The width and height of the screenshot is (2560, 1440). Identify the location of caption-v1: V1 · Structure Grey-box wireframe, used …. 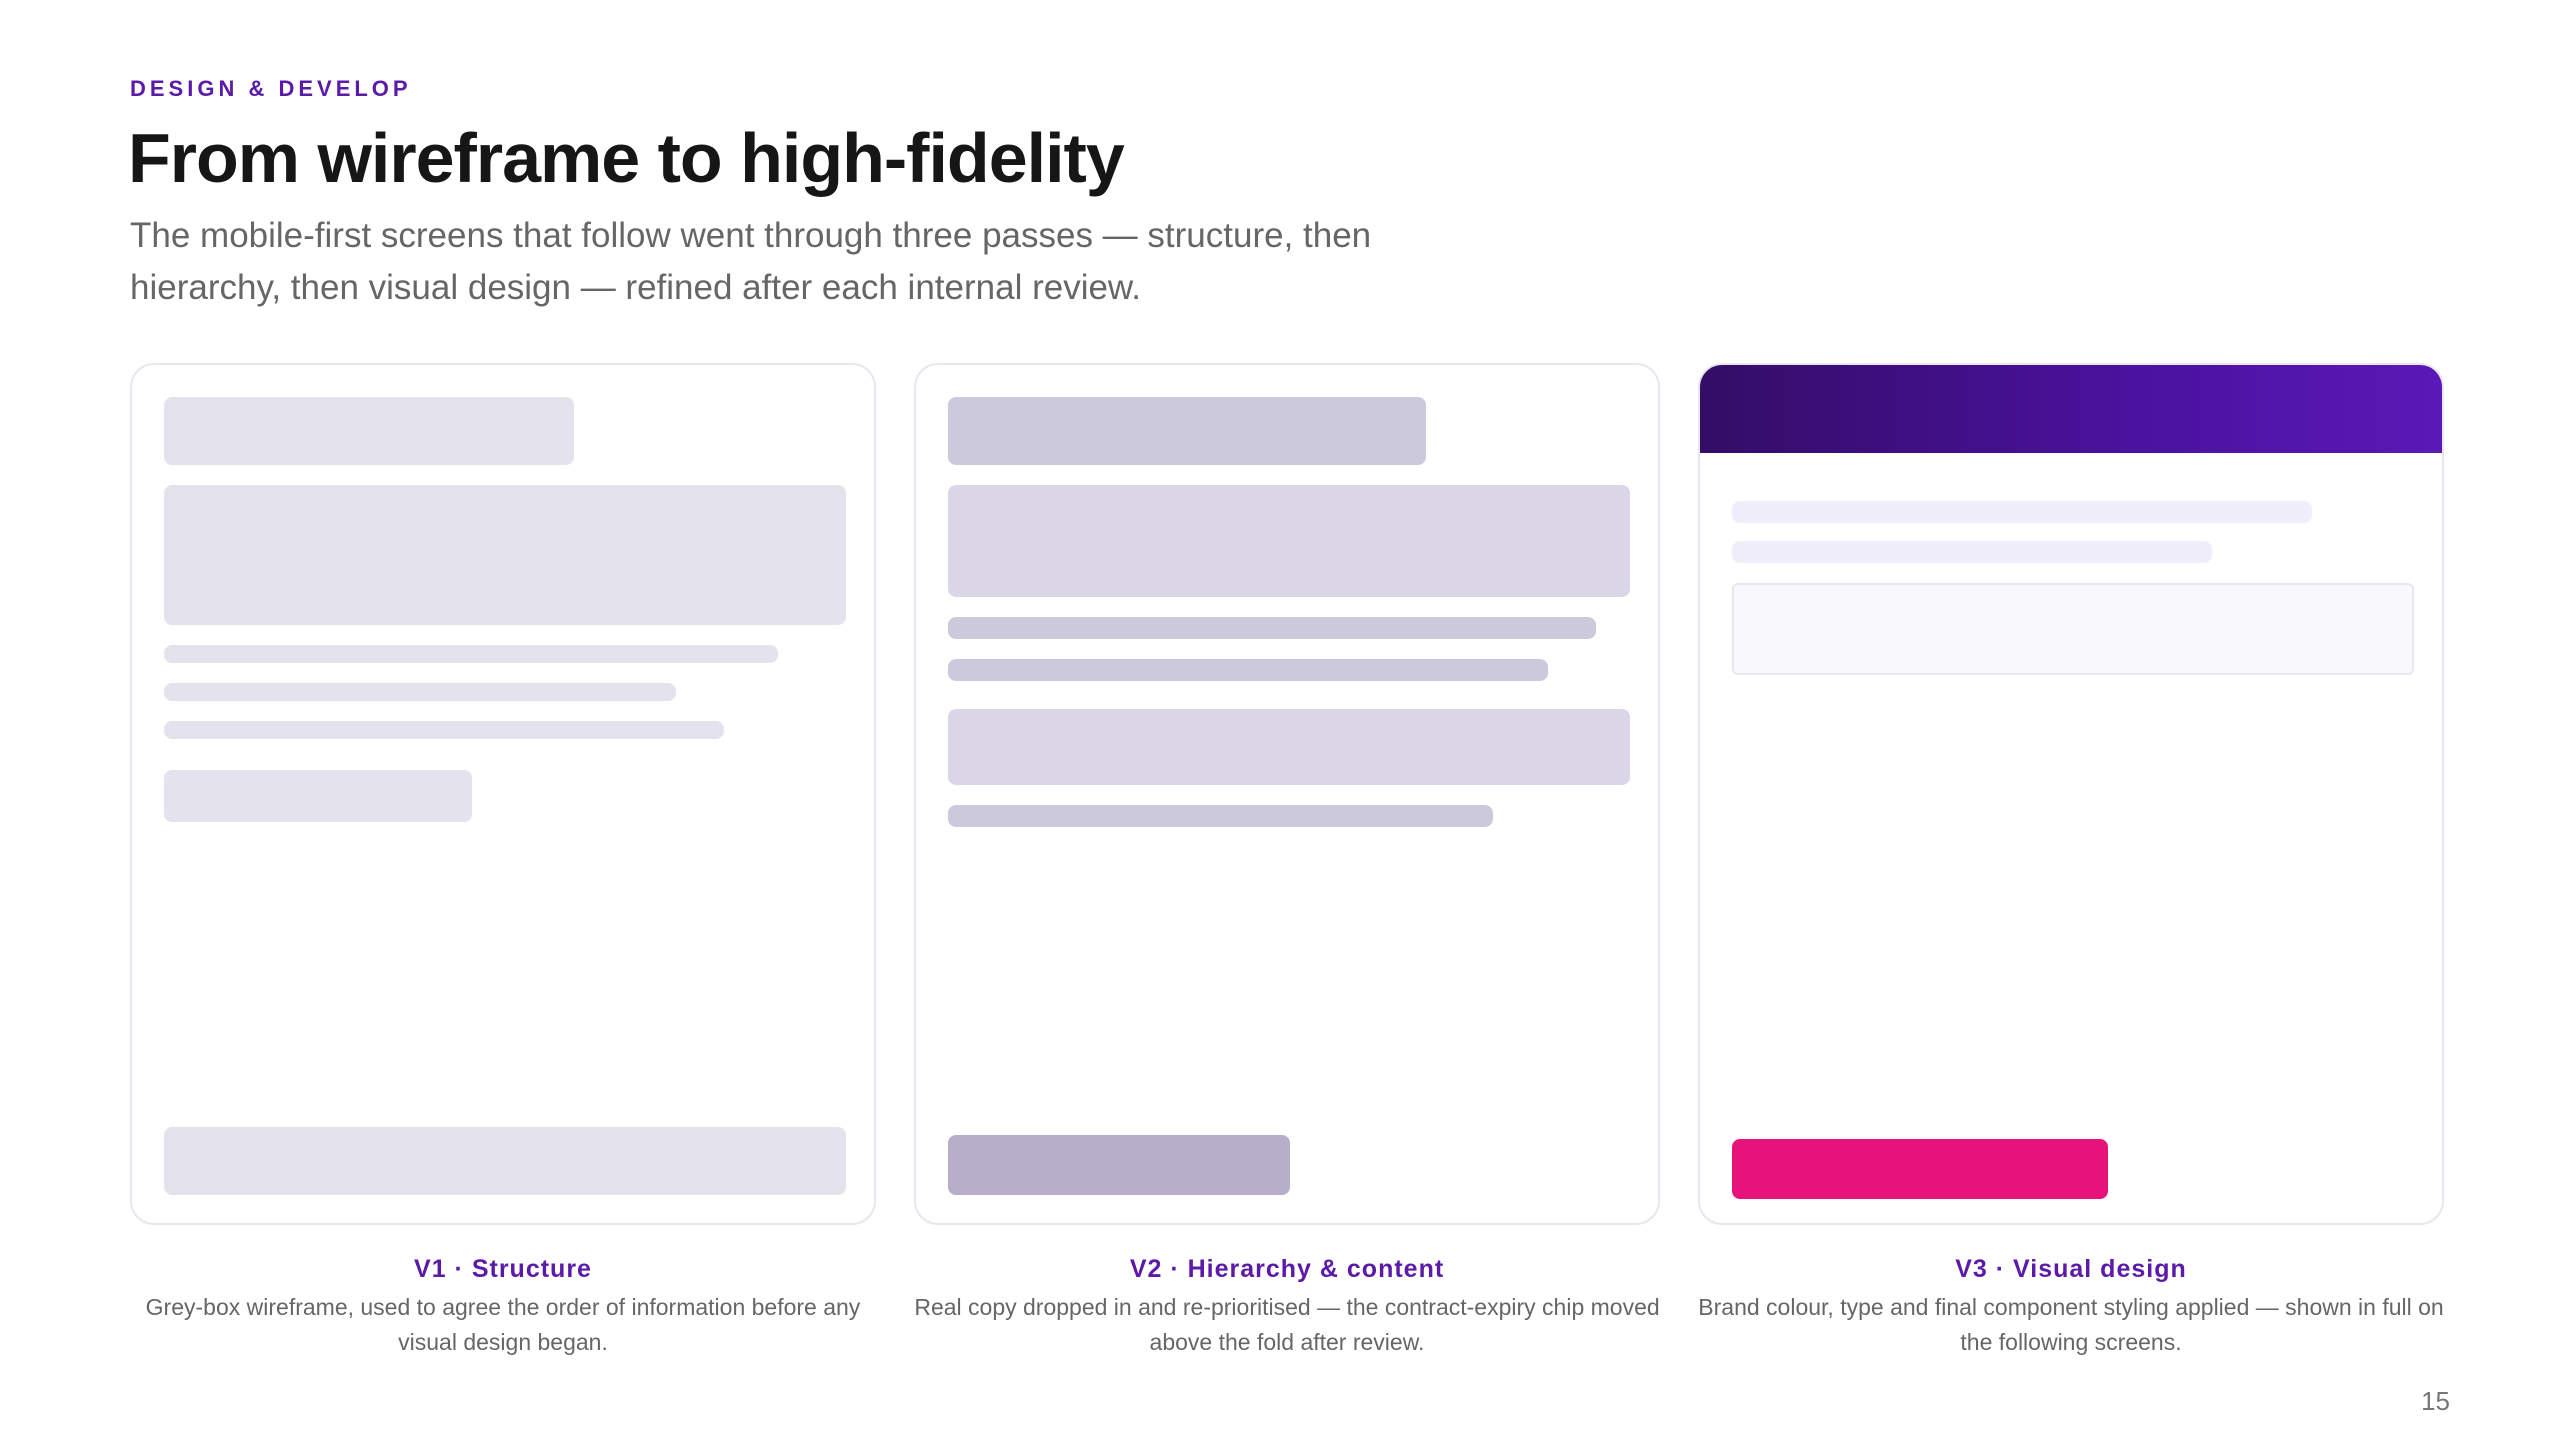
(503, 1306).